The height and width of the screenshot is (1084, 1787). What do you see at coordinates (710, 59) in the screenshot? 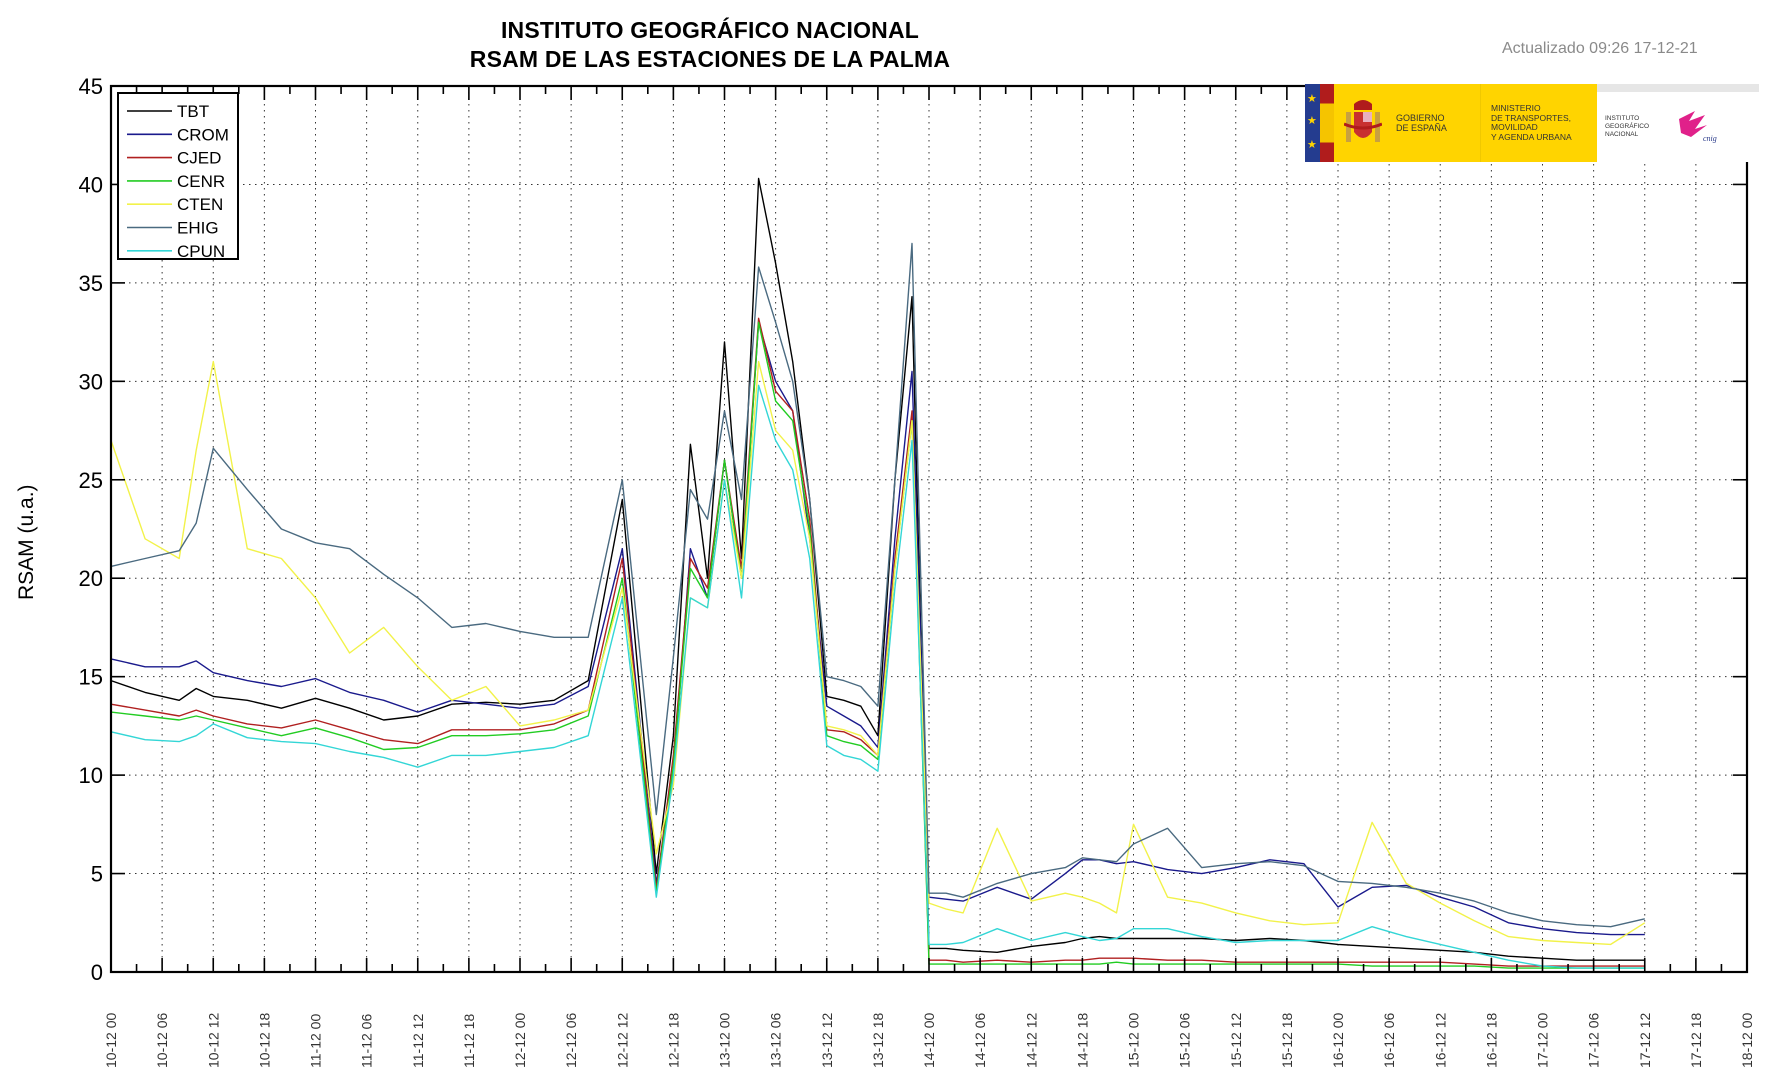
I see `chart-title-line2: RSAM DE LAS ESTACIONES DE LA PALMA` at bounding box center [710, 59].